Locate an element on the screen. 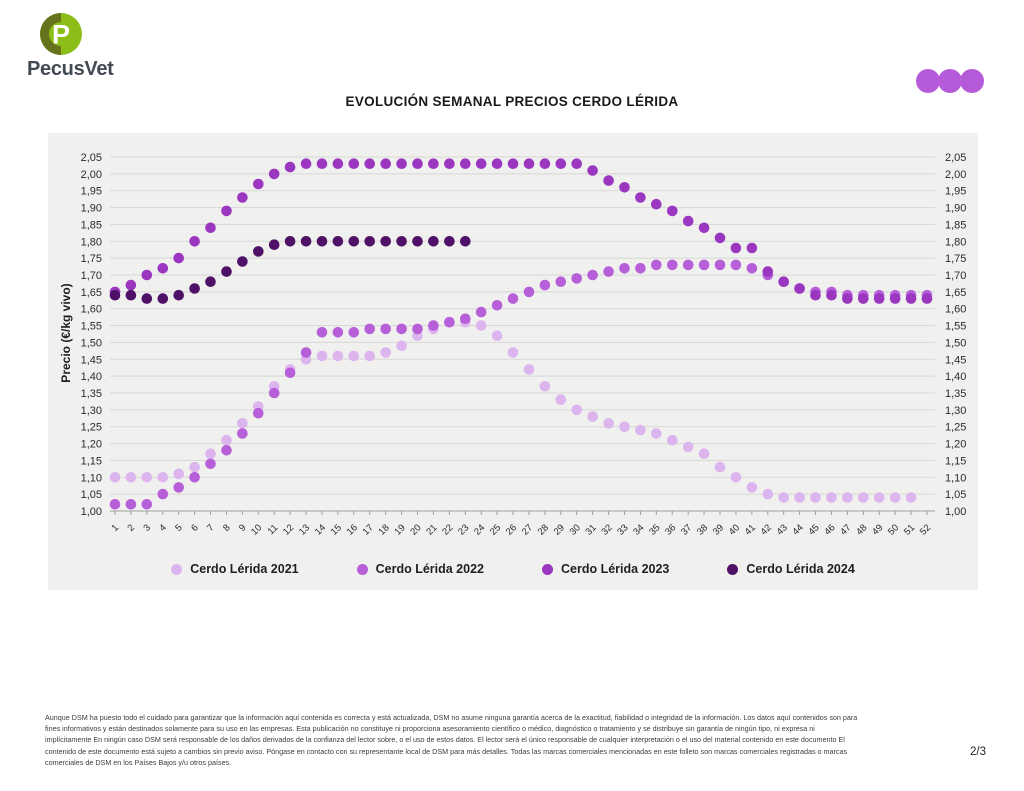  svg-text: 7 is located at coordinates (211, 528).